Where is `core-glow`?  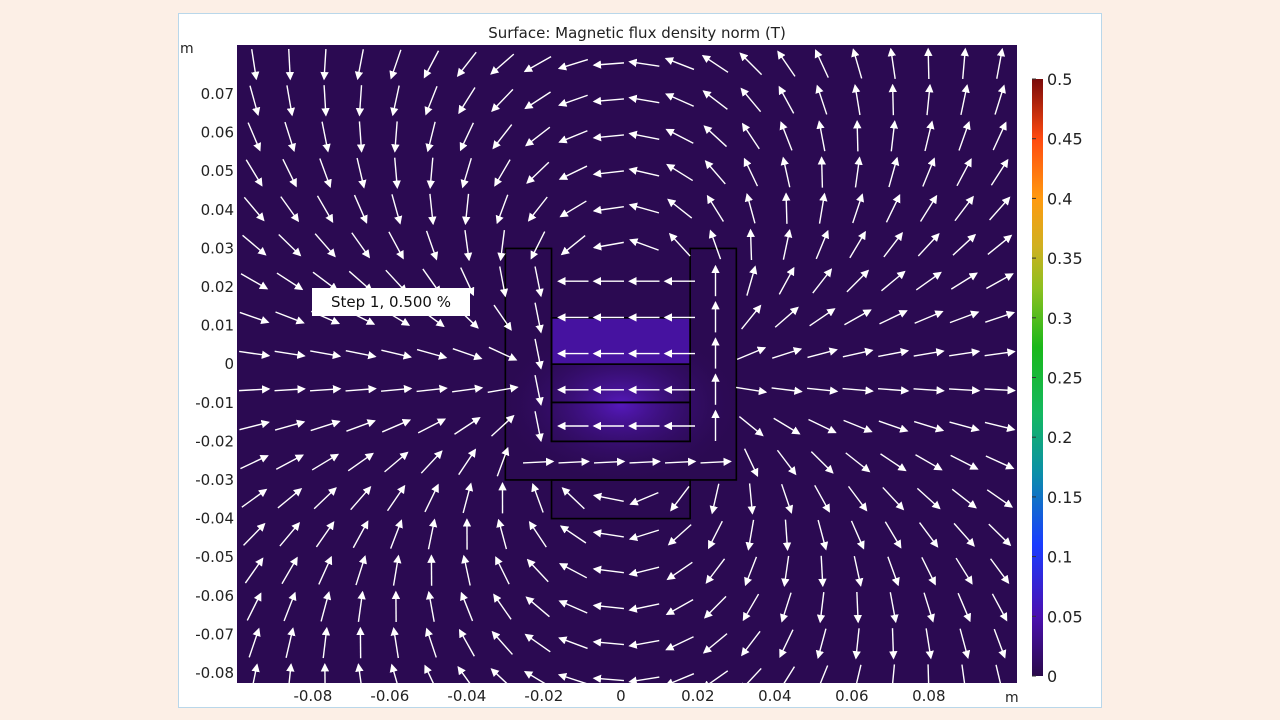
core-glow is located at coordinates (621, 400).